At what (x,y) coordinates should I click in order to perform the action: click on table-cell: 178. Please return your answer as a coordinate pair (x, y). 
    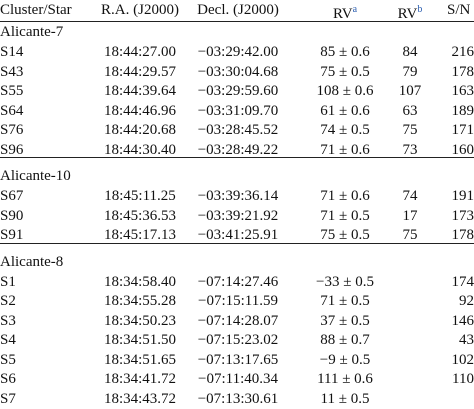
    Looking at the image, I should click on (462, 235).